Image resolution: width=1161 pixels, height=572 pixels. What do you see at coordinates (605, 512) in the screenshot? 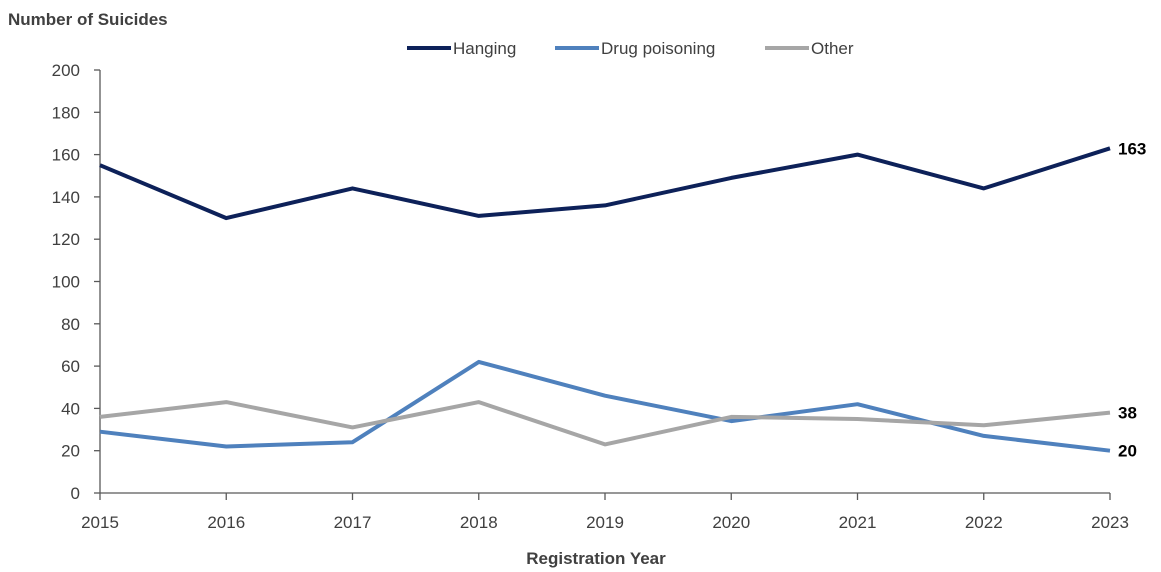
I see `x-axis: 2015 2016 2017 2018 2019 2020 2021 2022 2023` at bounding box center [605, 512].